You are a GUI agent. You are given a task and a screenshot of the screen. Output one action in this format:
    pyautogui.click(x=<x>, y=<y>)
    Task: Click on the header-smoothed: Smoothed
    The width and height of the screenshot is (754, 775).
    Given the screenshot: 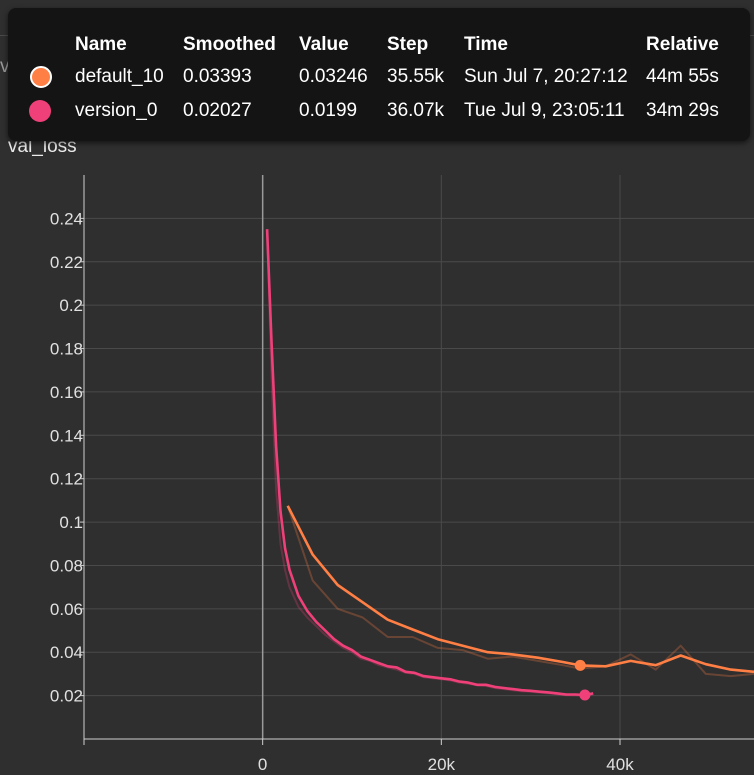 What is the action you would take?
    pyautogui.click(x=229, y=44)
    